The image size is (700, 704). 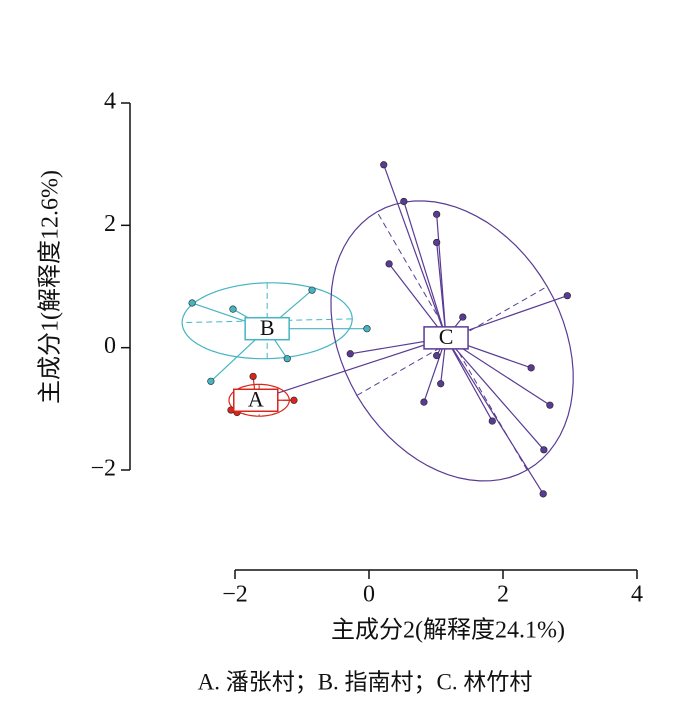 I want to click on y-tick-label: 0, so click(x=110, y=346).